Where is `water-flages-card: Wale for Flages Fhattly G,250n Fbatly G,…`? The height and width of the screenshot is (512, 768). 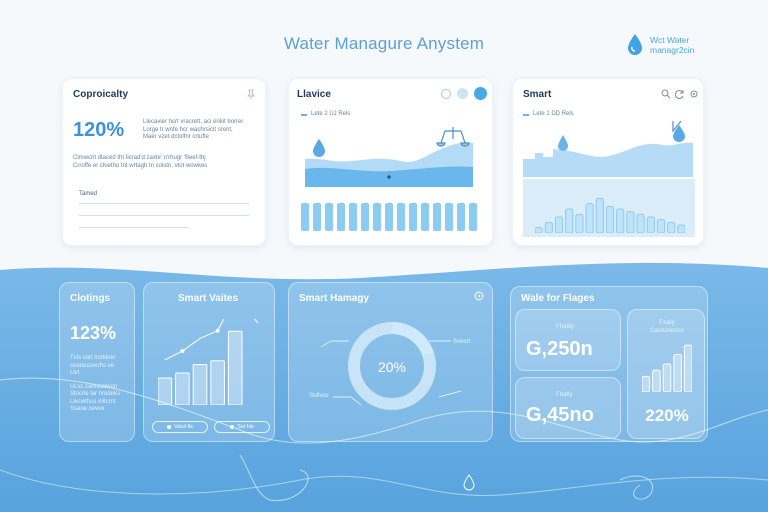 water-flages-card: Wale for Flages Fhattly G,250n Fbatly G,… is located at coordinates (609, 364).